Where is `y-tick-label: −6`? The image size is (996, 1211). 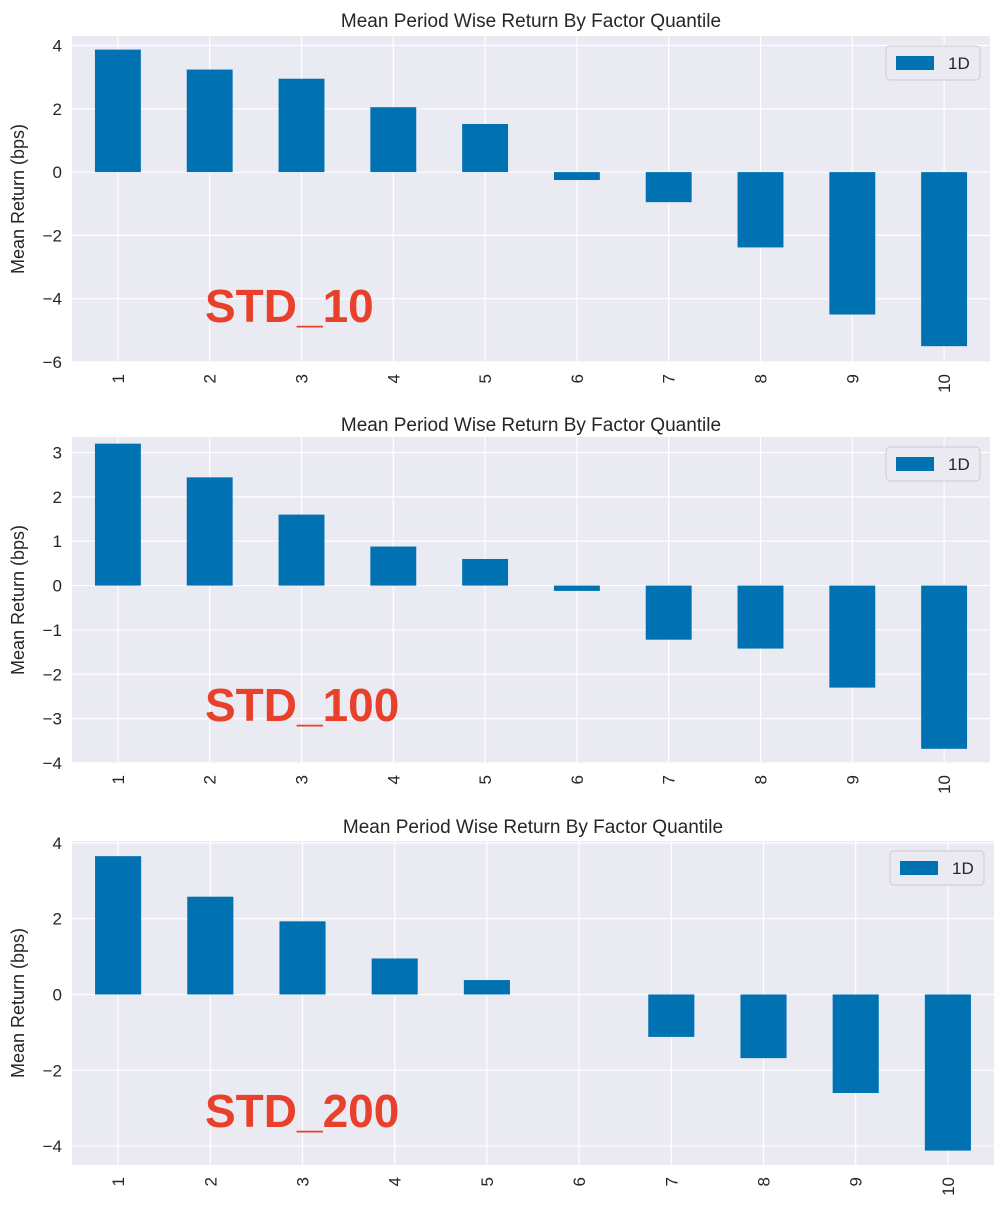 y-tick-label: −6 is located at coordinates (52, 362).